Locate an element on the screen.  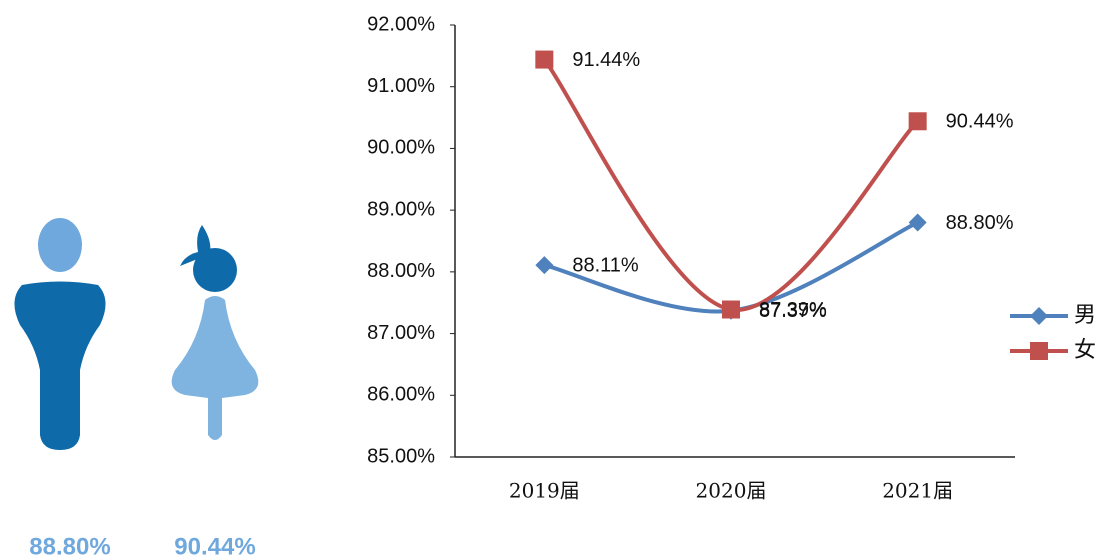
y-tick-label: 91.00% is located at coordinates (401, 86).